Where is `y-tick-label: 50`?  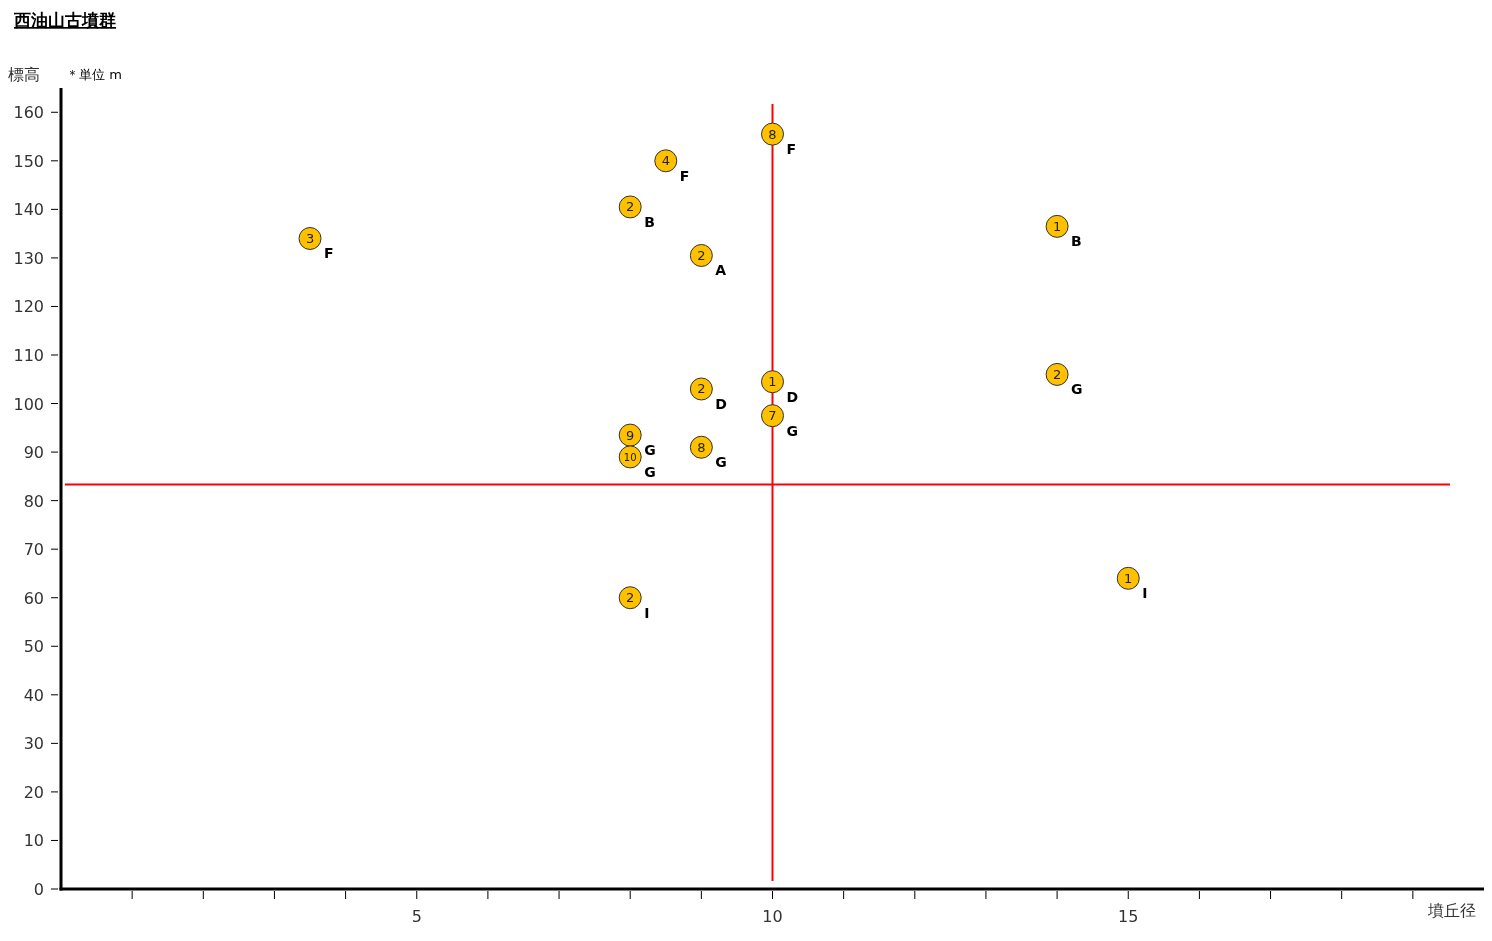
y-tick-label: 50 is located at coordinates (33, 647).